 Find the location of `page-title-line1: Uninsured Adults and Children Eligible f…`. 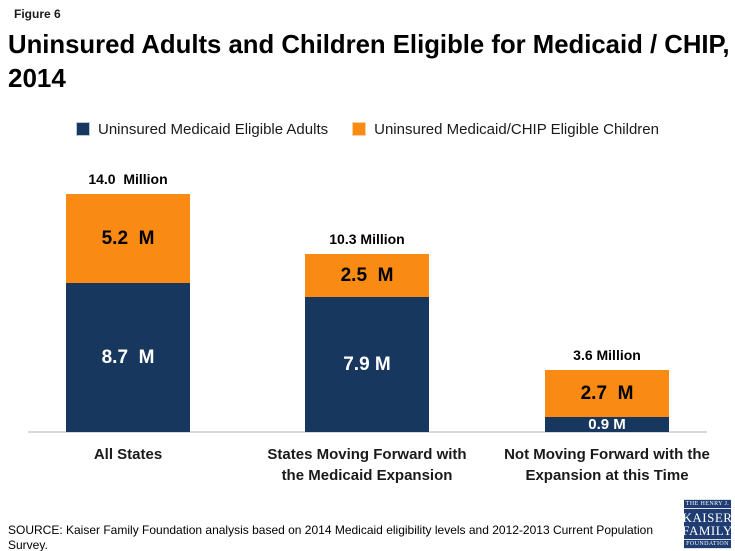

page-title-line1: Uninsured Adults and Children Eligible f… is located at coordinates (369, 44).